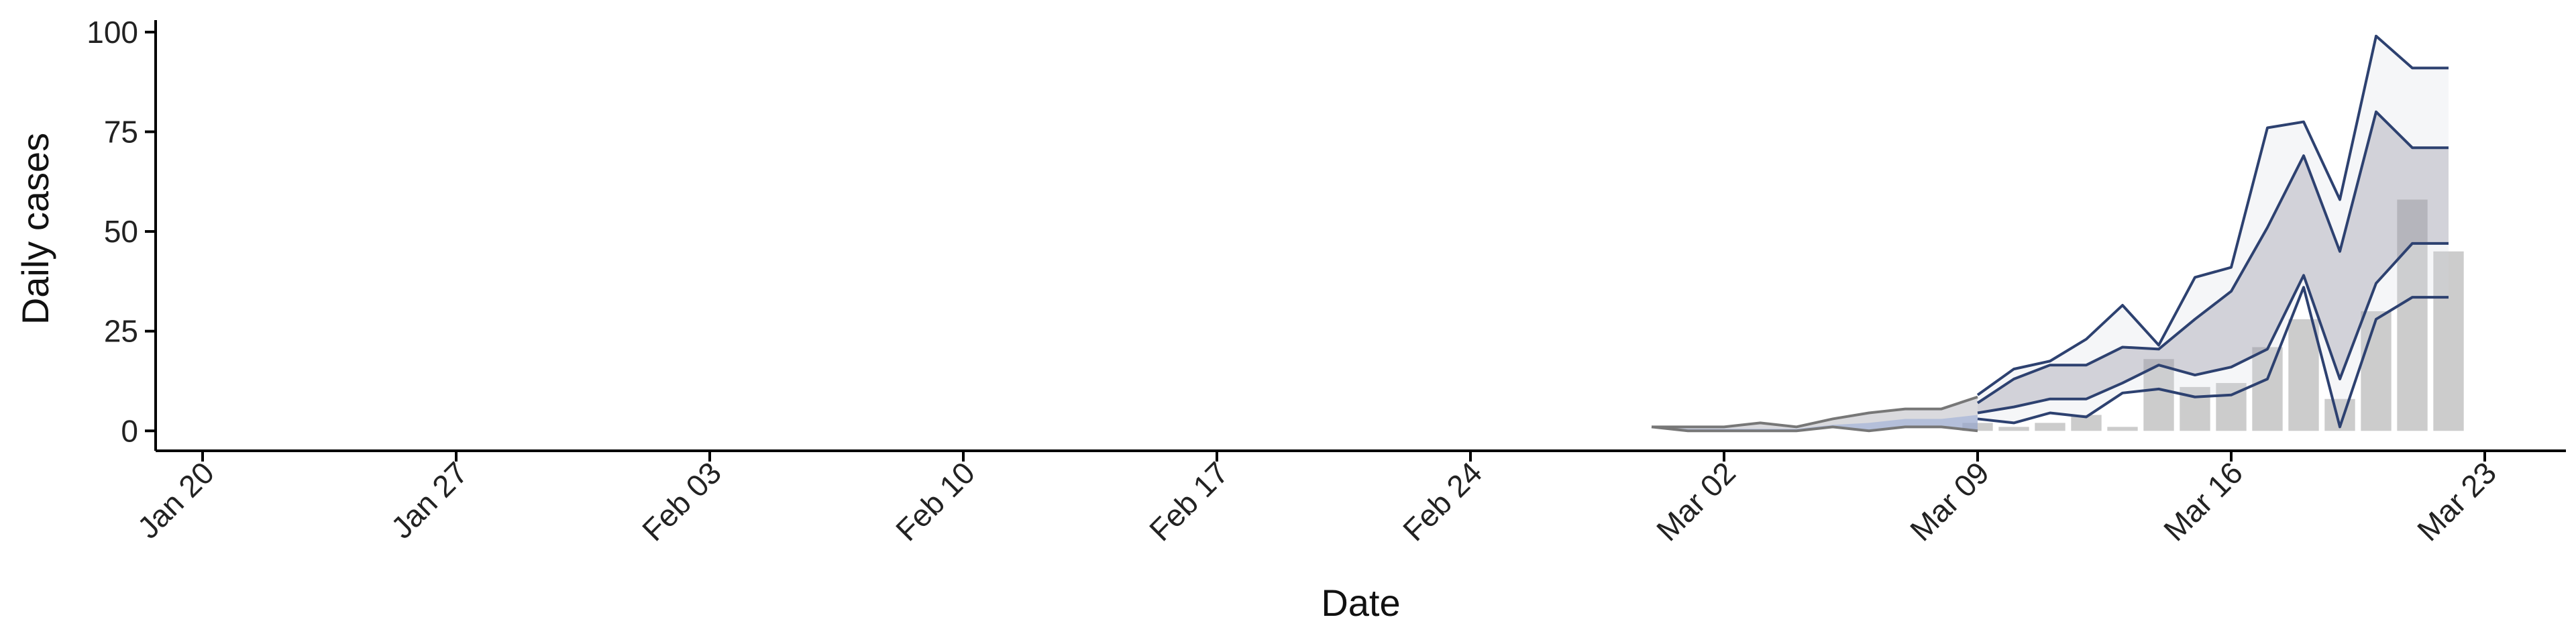 The image size is (2576, 644). I want to click on inner-band-area, so click(2213, 262).